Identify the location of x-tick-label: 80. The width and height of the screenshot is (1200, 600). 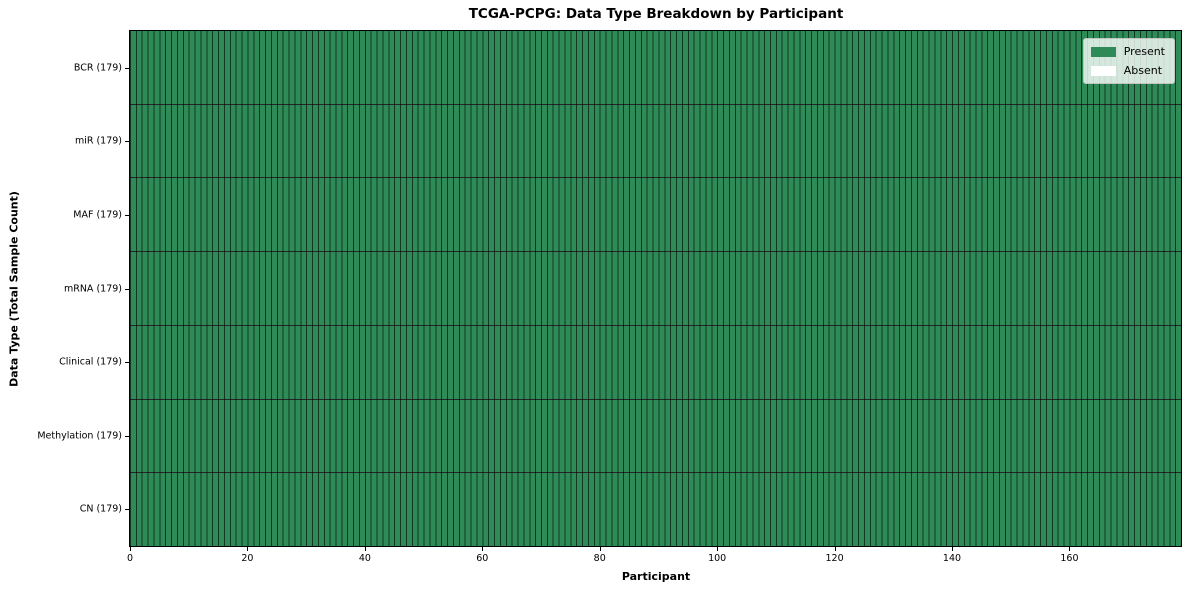
(599, 558).